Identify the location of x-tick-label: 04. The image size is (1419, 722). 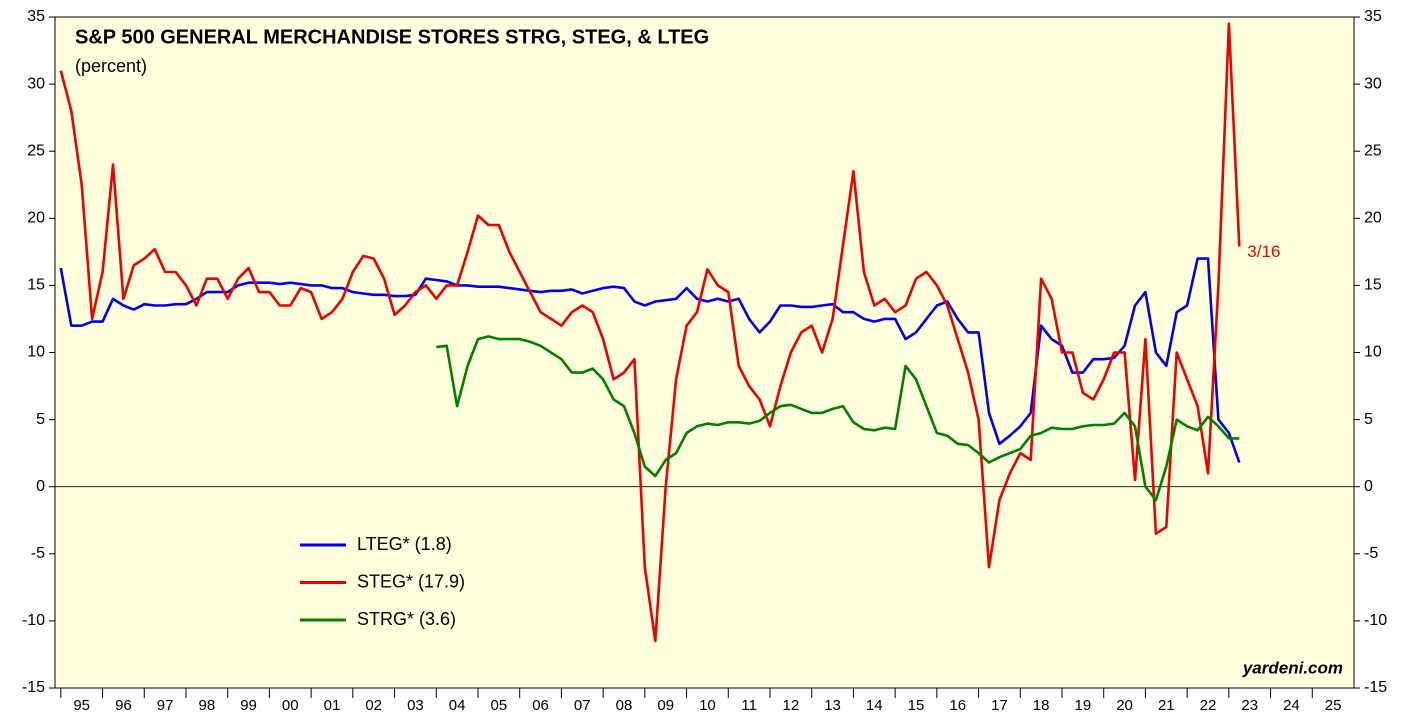
(457, 705).